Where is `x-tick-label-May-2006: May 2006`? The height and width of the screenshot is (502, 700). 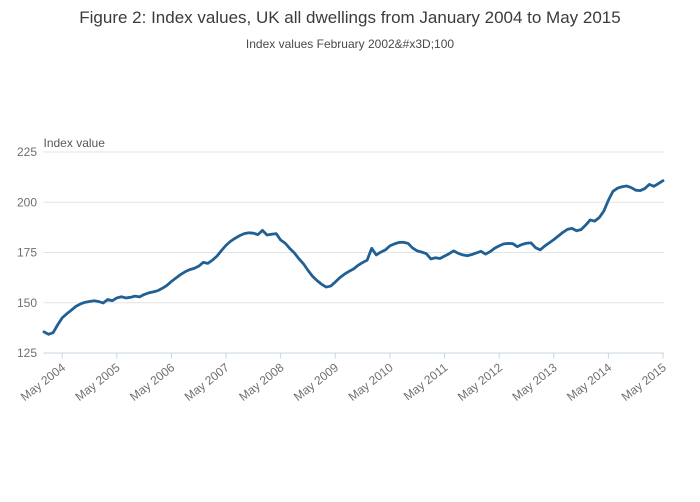 x-tick-label-May-2006: May 2006 is located at coordinates (152, 382).